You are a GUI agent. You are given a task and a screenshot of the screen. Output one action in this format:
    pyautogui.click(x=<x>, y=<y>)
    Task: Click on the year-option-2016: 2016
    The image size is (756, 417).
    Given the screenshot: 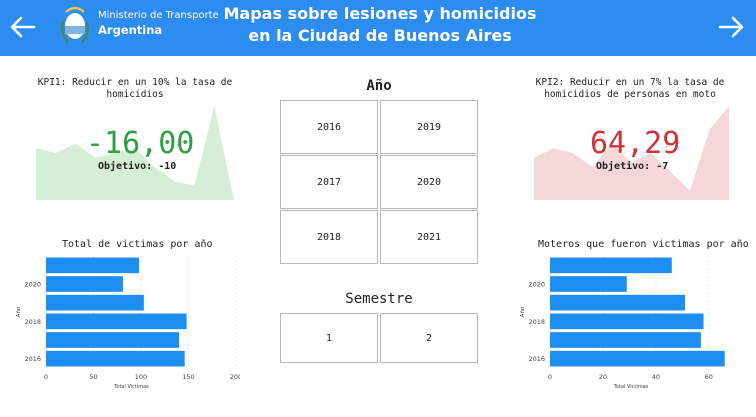 What is the action you would take?
    pyautogui.click(x=329, y=127)
    